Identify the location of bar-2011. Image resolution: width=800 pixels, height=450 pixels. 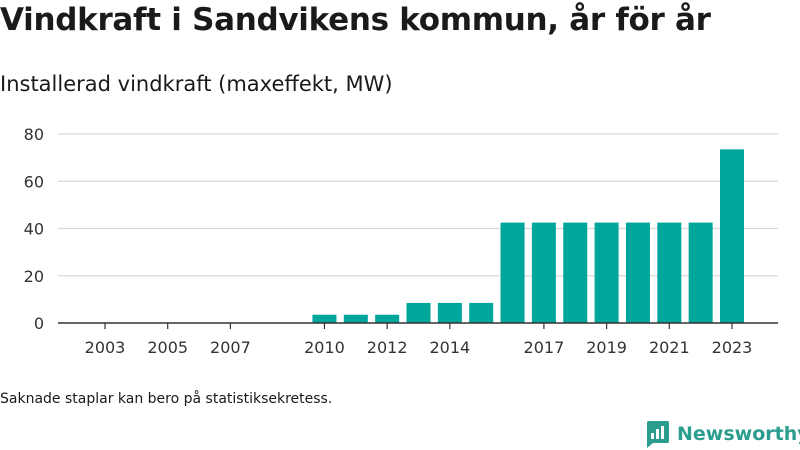
(355, 318).